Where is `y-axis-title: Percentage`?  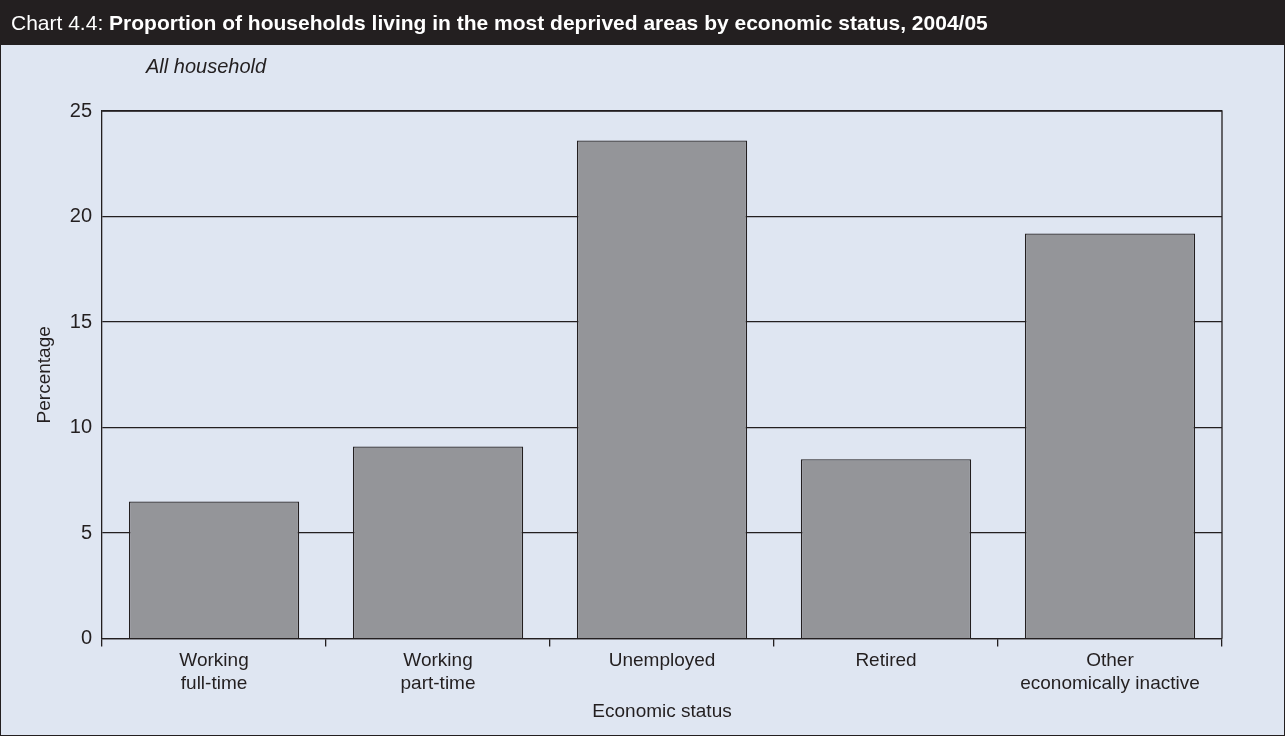 y-axis-title: Percentage is located at coordinates (43, 375).